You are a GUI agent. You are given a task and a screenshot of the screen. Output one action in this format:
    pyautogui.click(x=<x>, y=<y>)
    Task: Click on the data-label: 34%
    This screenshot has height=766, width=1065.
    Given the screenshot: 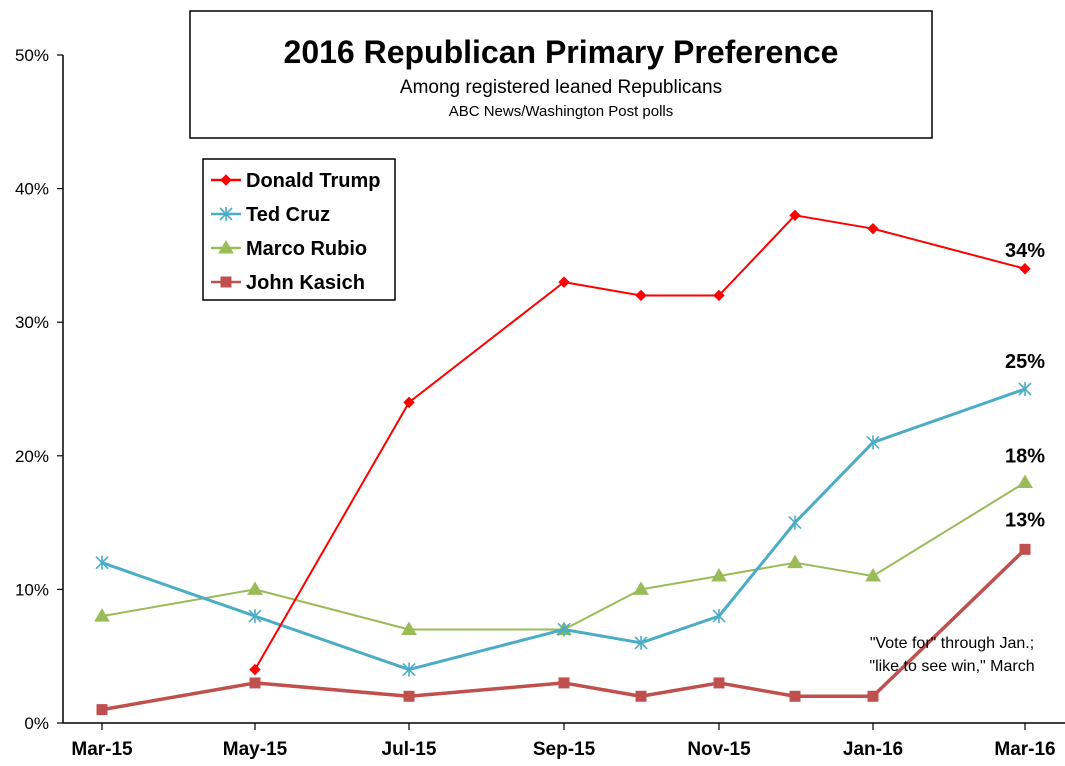 What is the action you would take?
    pyautogui.click(x=1025, y=251)
    